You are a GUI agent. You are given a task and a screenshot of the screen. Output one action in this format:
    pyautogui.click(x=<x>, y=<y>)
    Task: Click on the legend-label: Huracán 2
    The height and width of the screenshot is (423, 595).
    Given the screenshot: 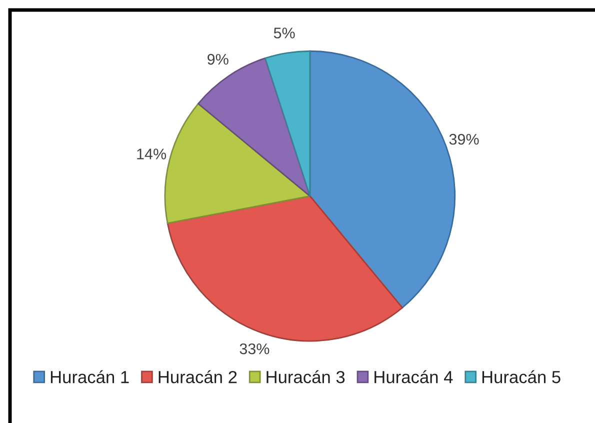 What is the action you would take?
    pyautogui.click(x=197, y=377)
    